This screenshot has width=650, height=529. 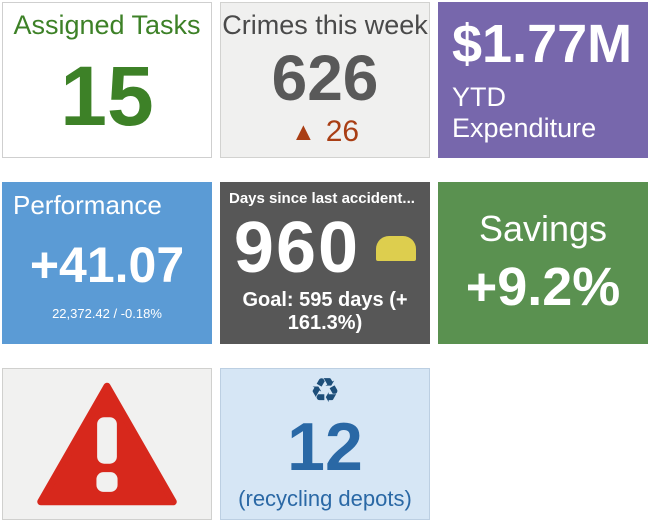 What do you see at coordinates (325, 498) in the screenshot?
I see `recycling-caption: (recycling depots)` at bounding box center [325, 498].